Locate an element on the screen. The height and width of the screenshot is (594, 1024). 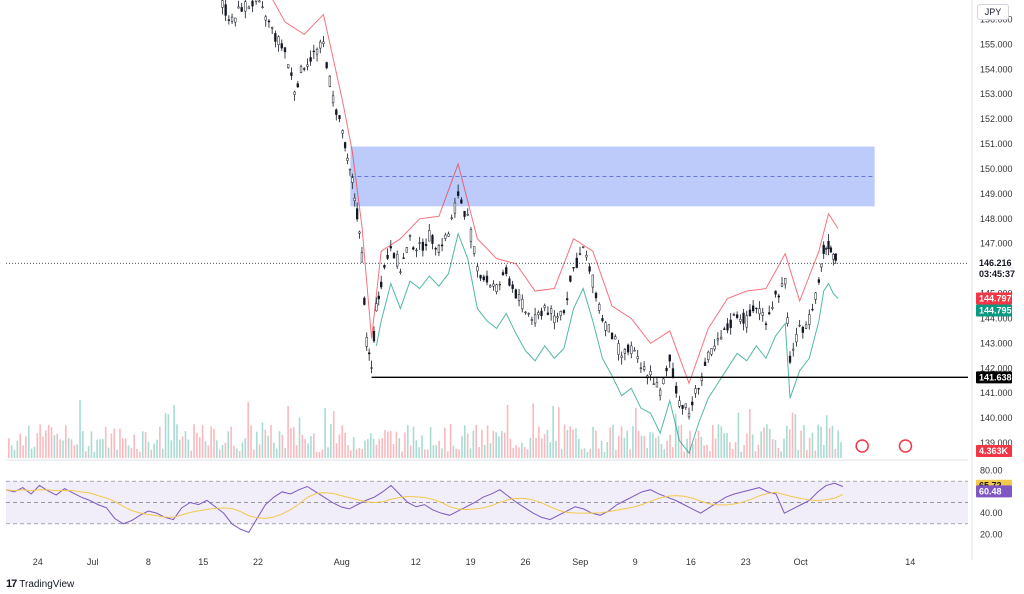
trail-green-badge-bg is located at coordinates (994, 310).